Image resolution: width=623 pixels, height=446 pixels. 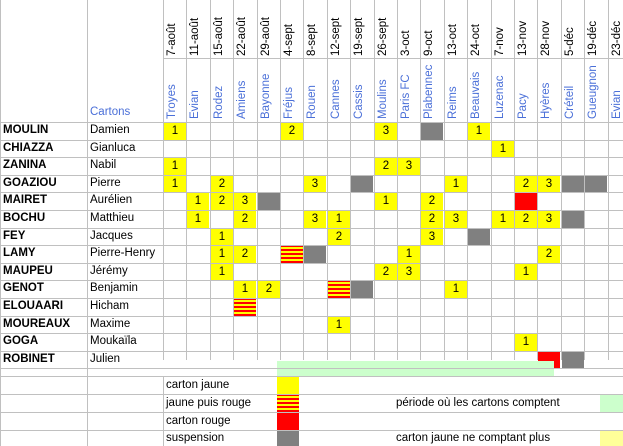 What do you see at coordinates (218, 36) in the screenshot?
I see `column-date: 15-août` at bounding box center [218, 36].